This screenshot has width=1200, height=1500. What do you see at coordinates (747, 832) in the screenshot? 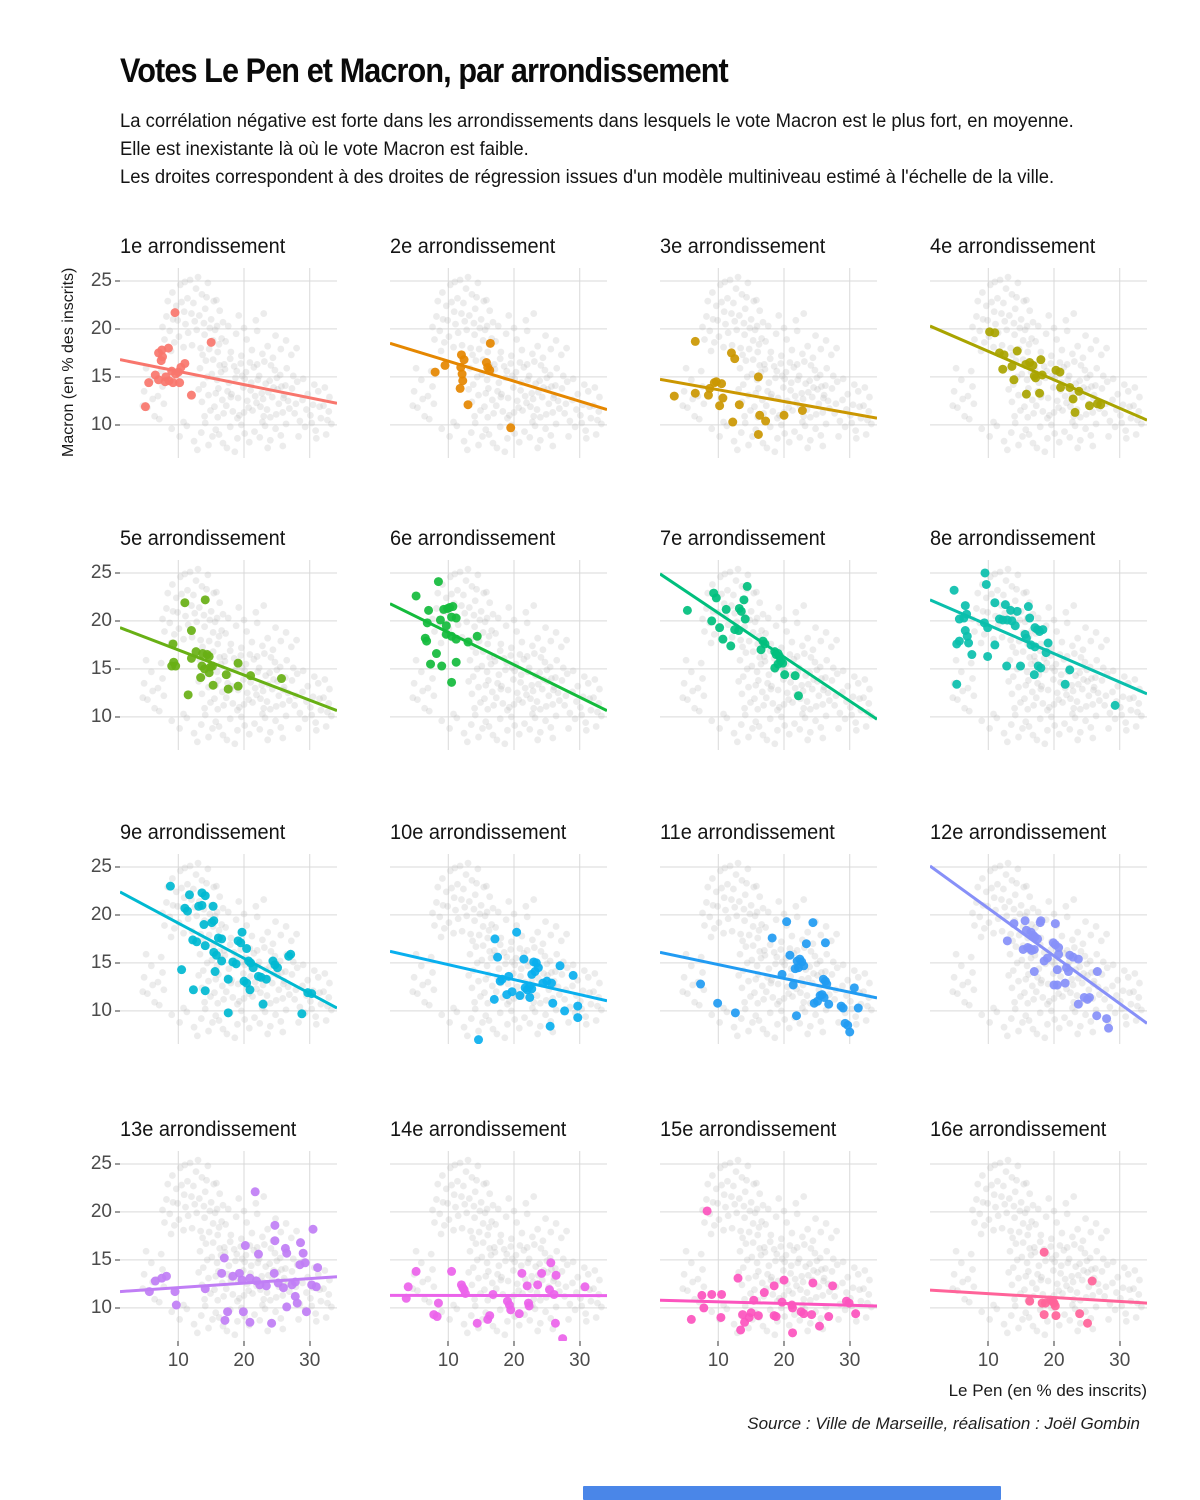
I see `facet-title: 11e arrondissement` at bounding box center [747, 832].